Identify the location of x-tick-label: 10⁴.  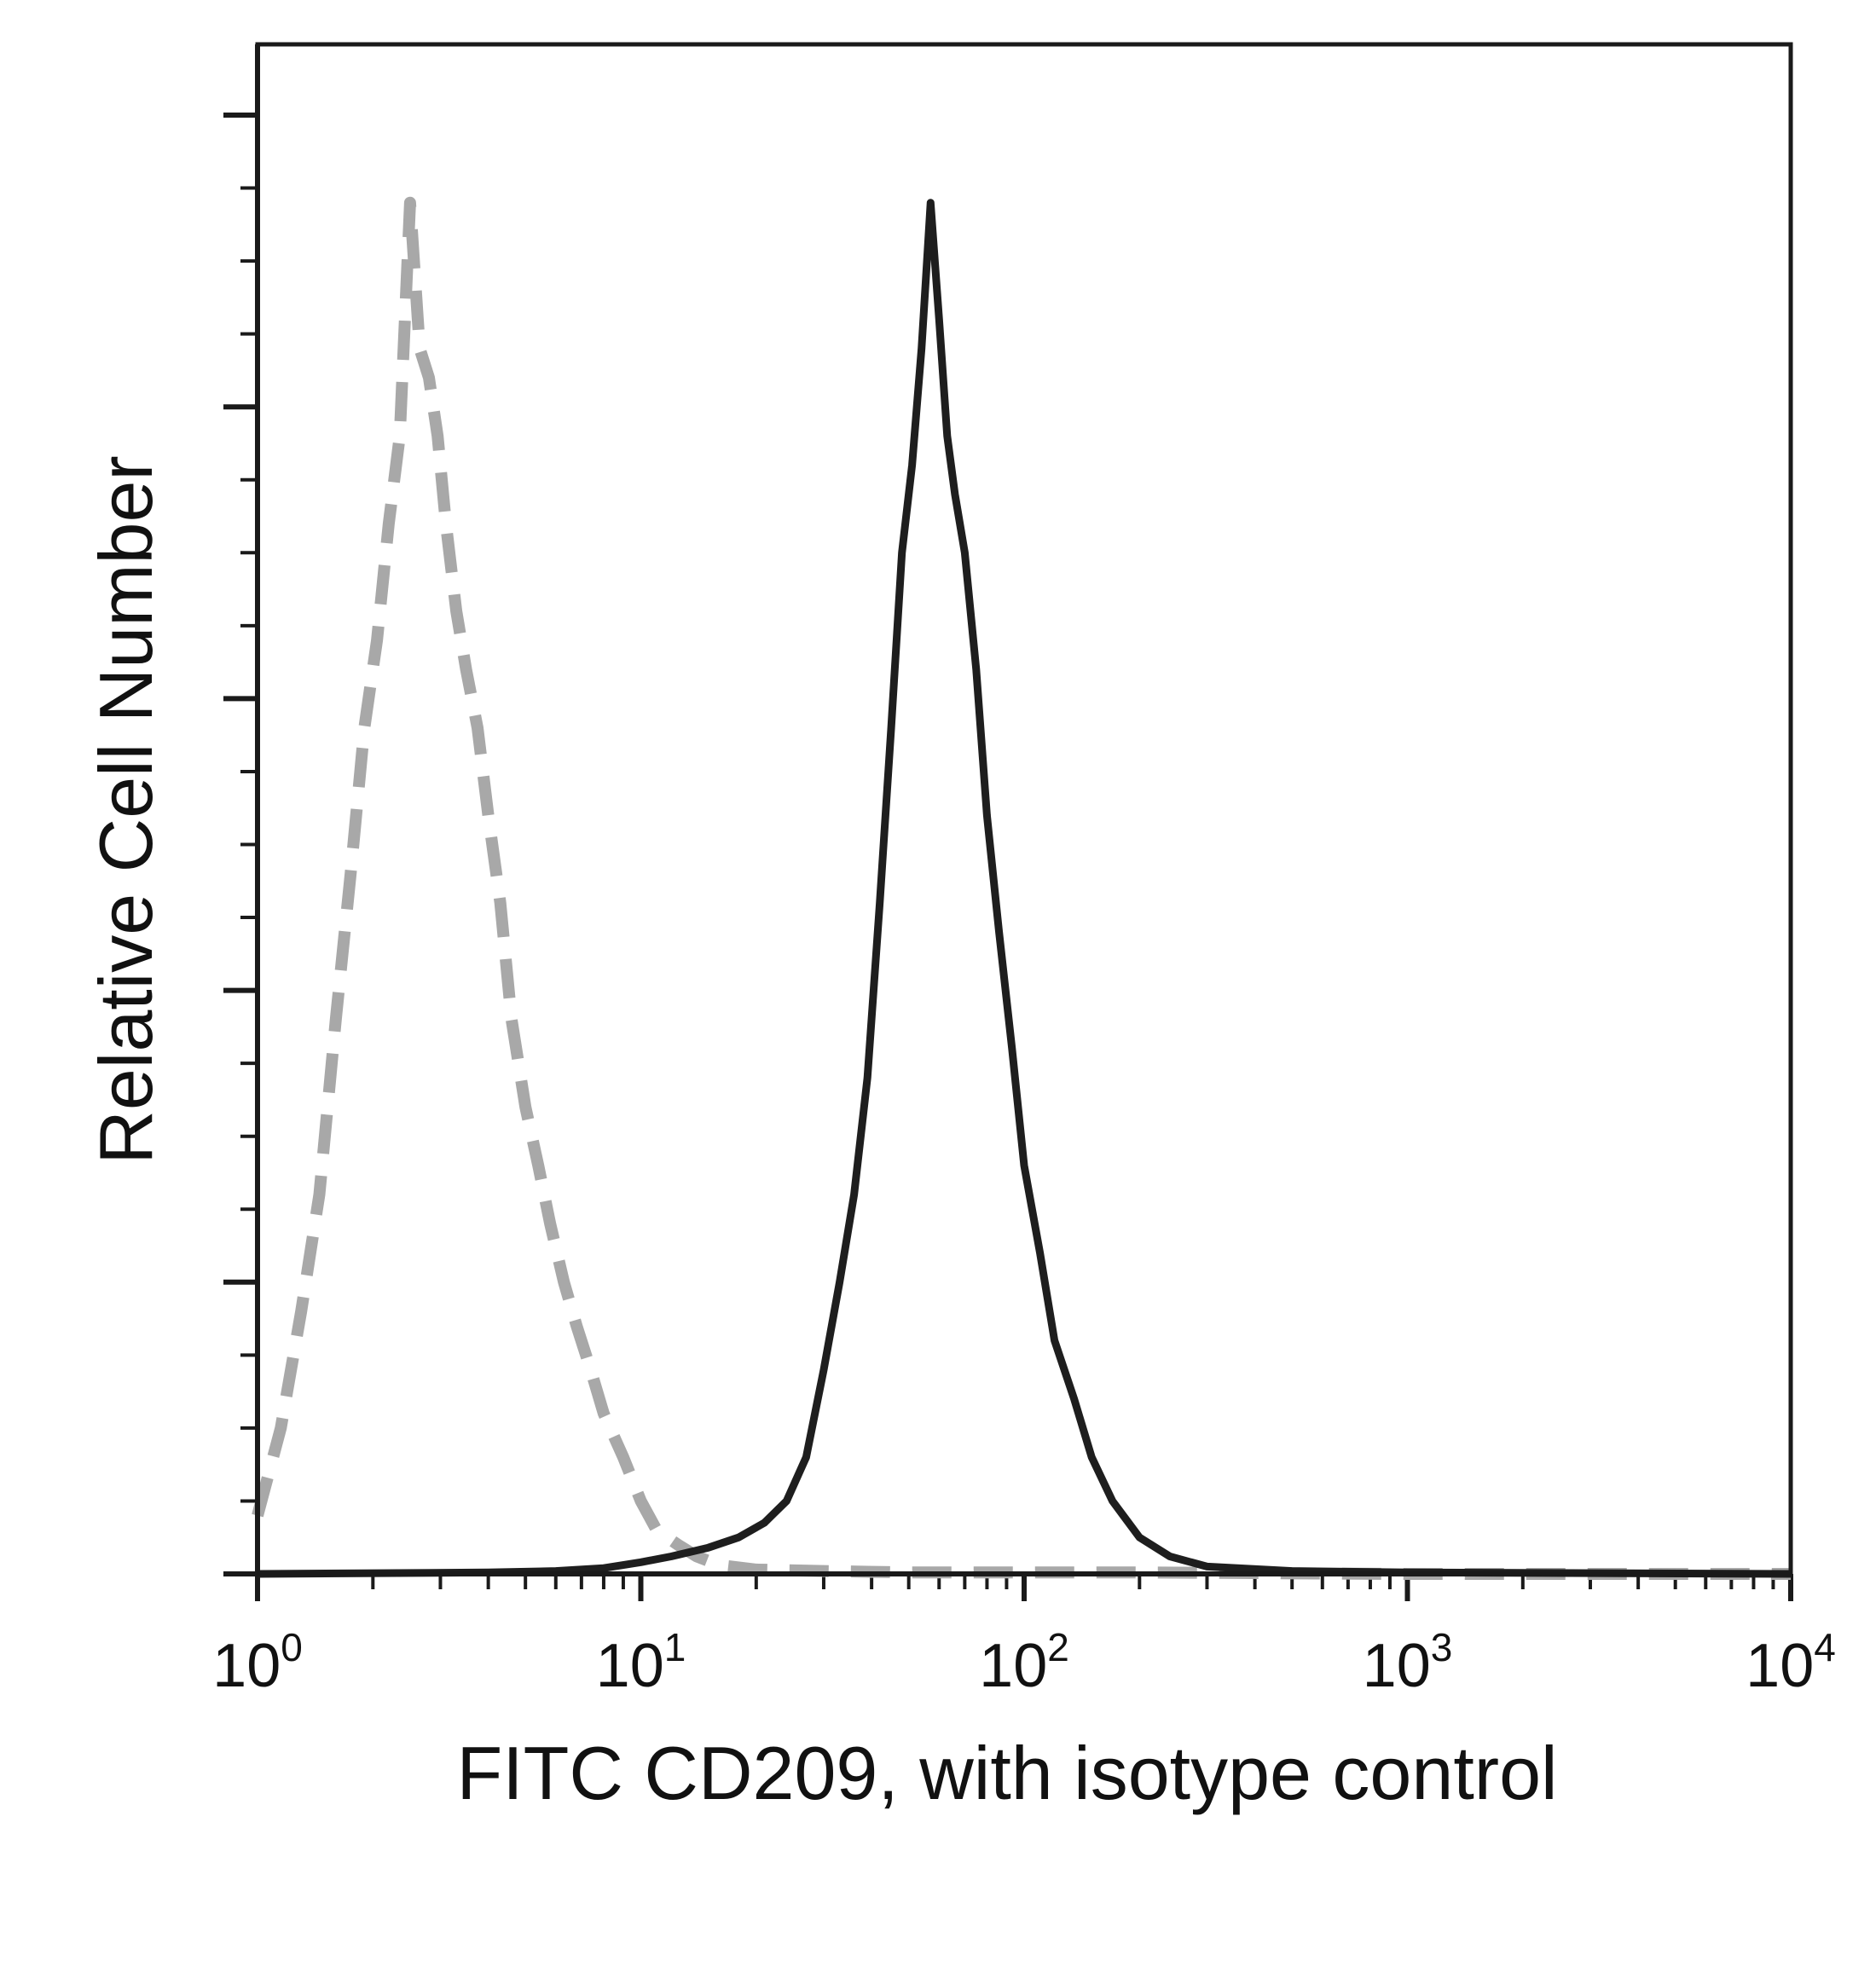
(1791, 1662).